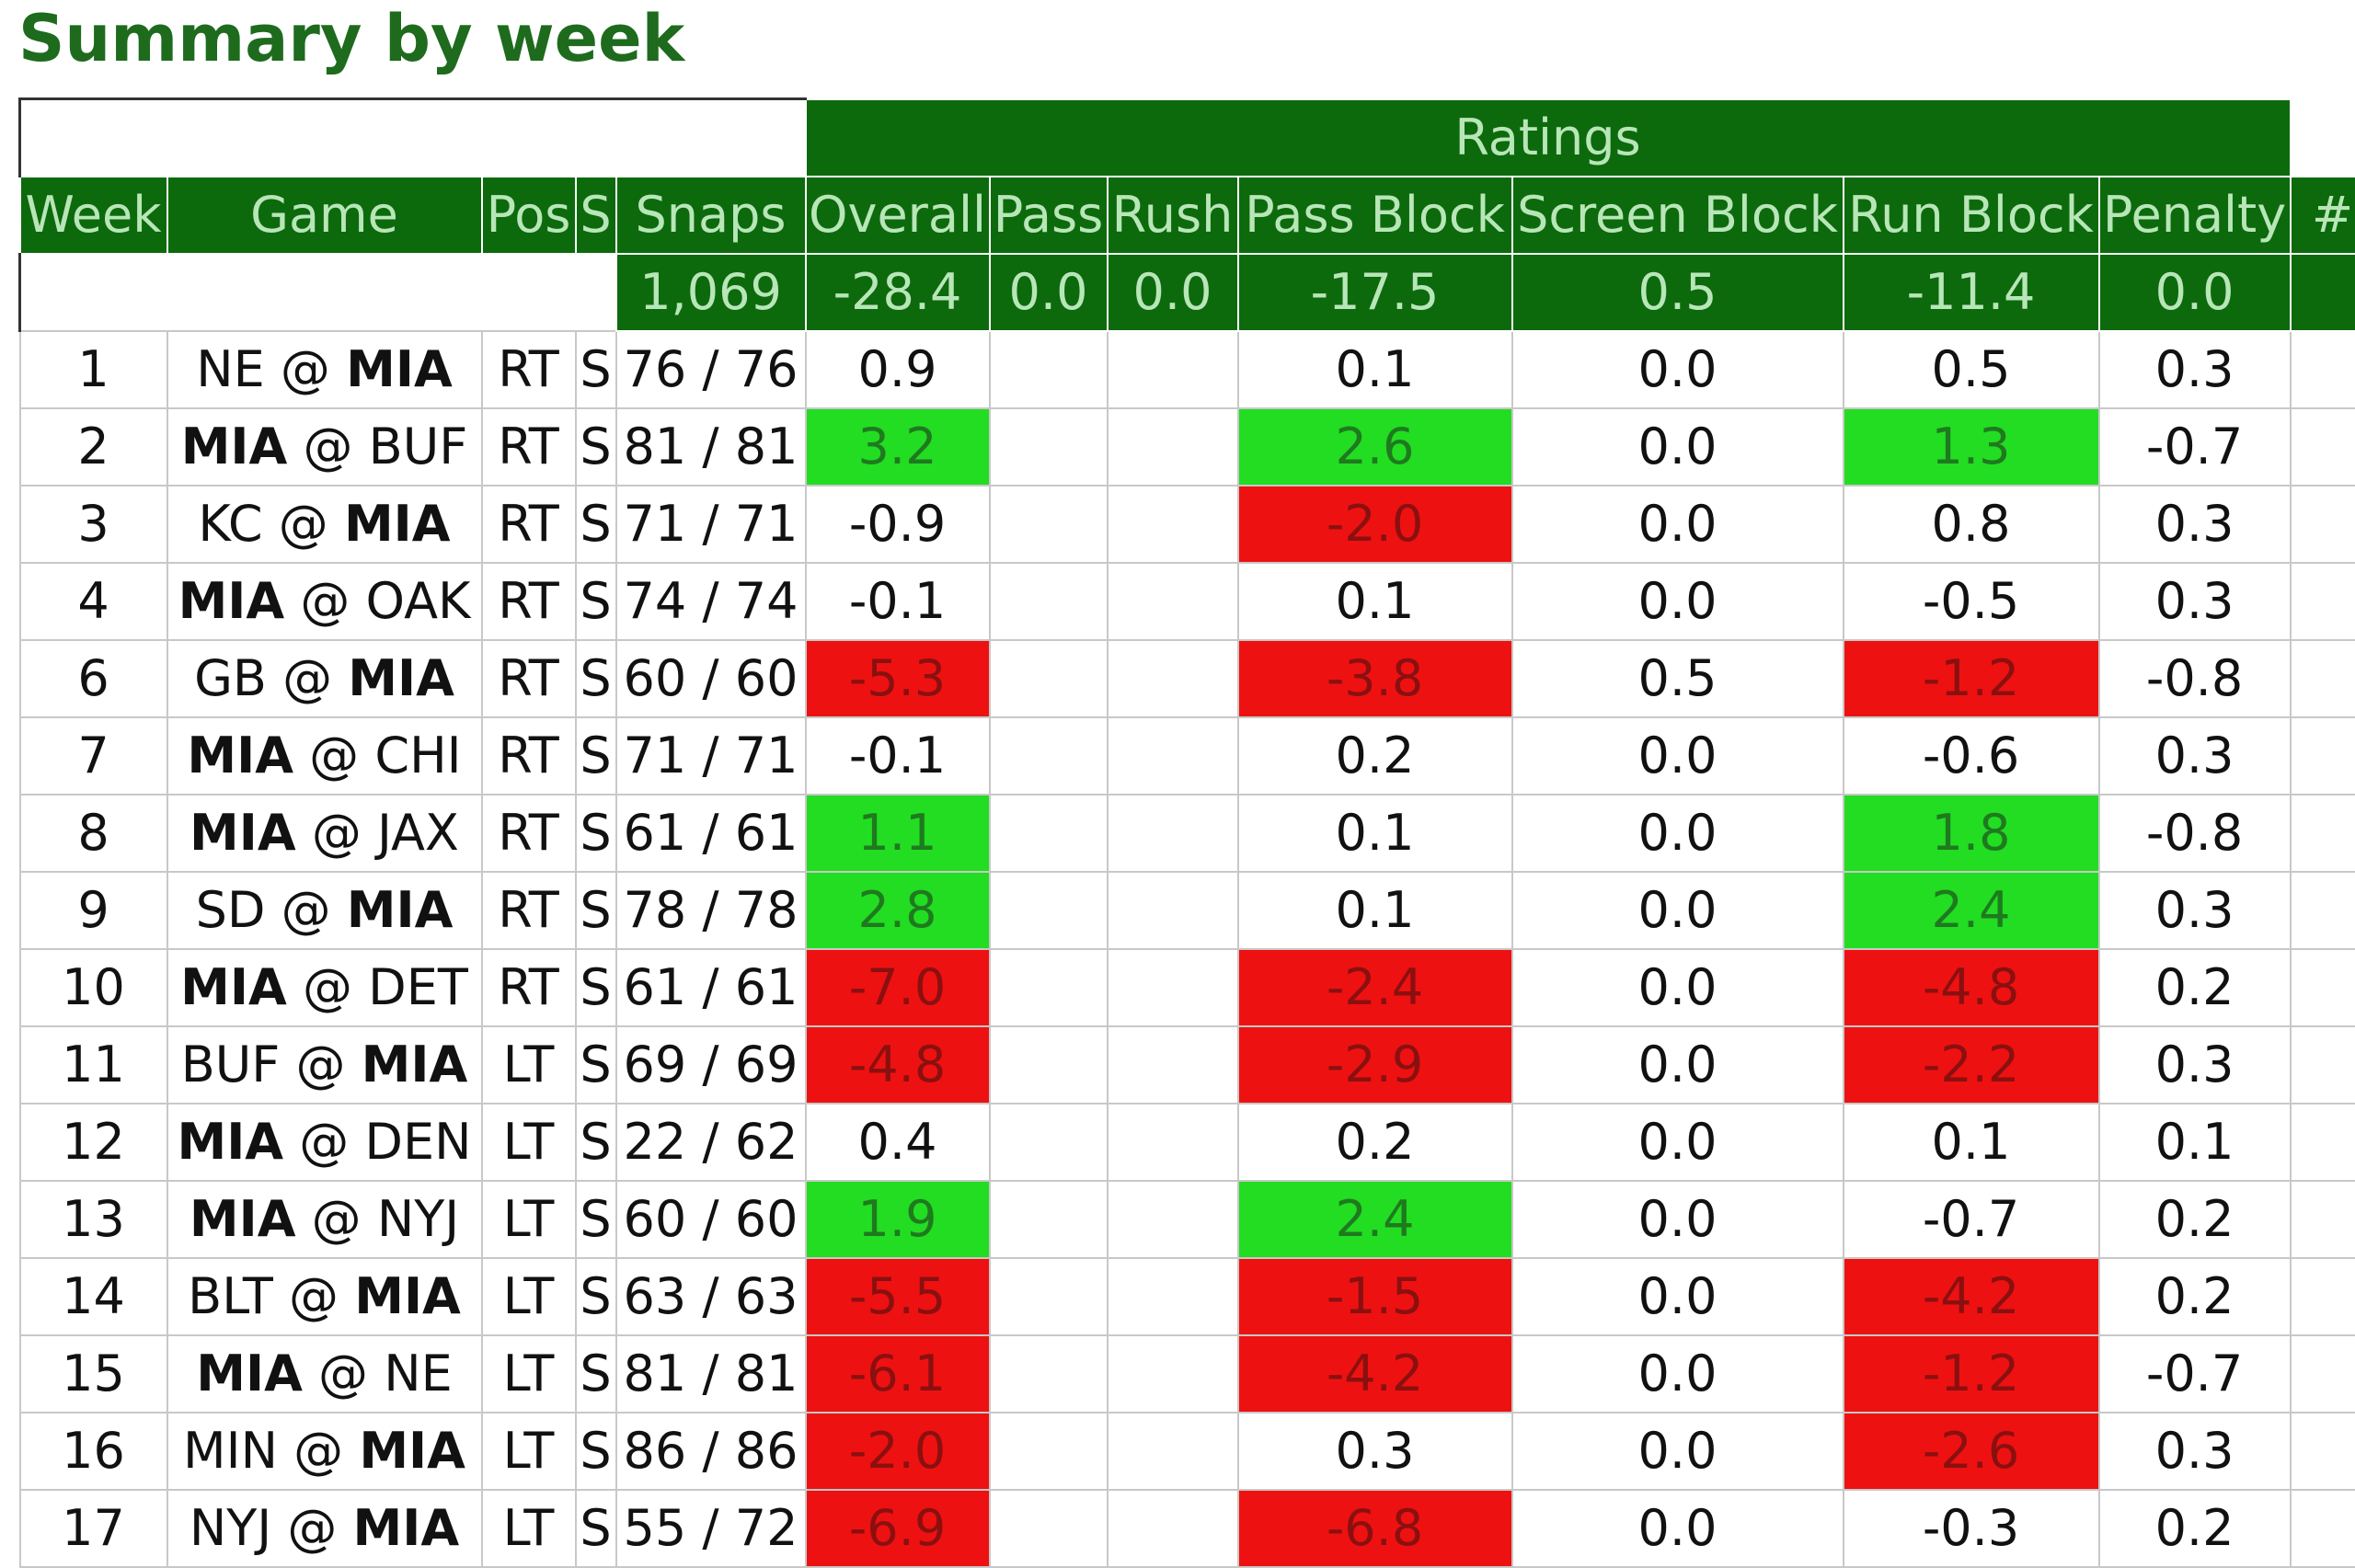 The image size is (2355, 1568). I want to click on game-cell: MIN @ MIA, so click(324, 1451).